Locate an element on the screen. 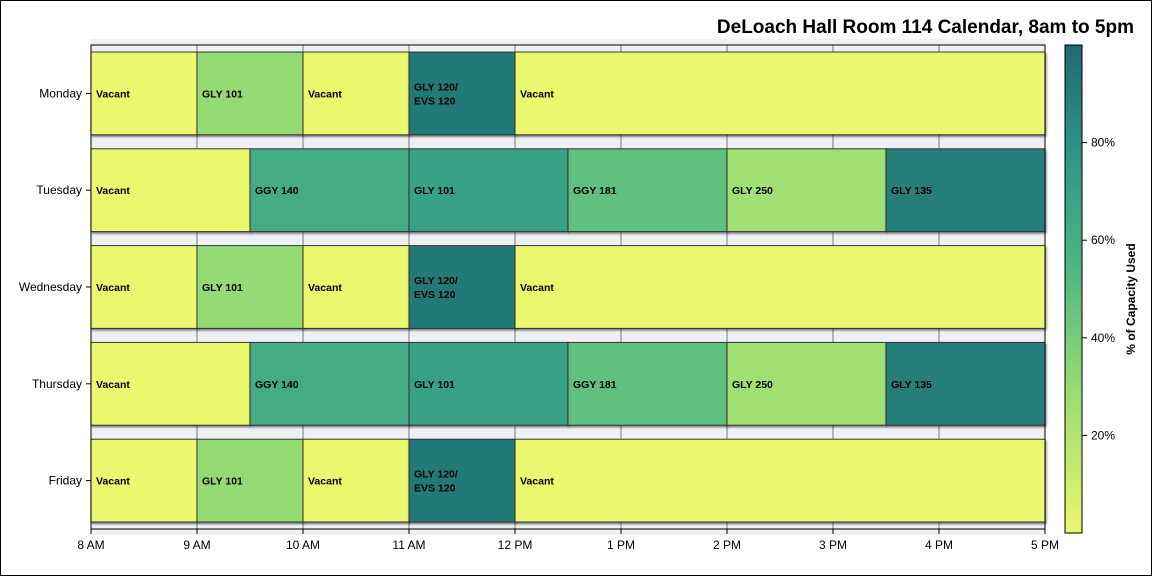  colorbar-tick-label: 20% is located at coordinates (1103, 435).